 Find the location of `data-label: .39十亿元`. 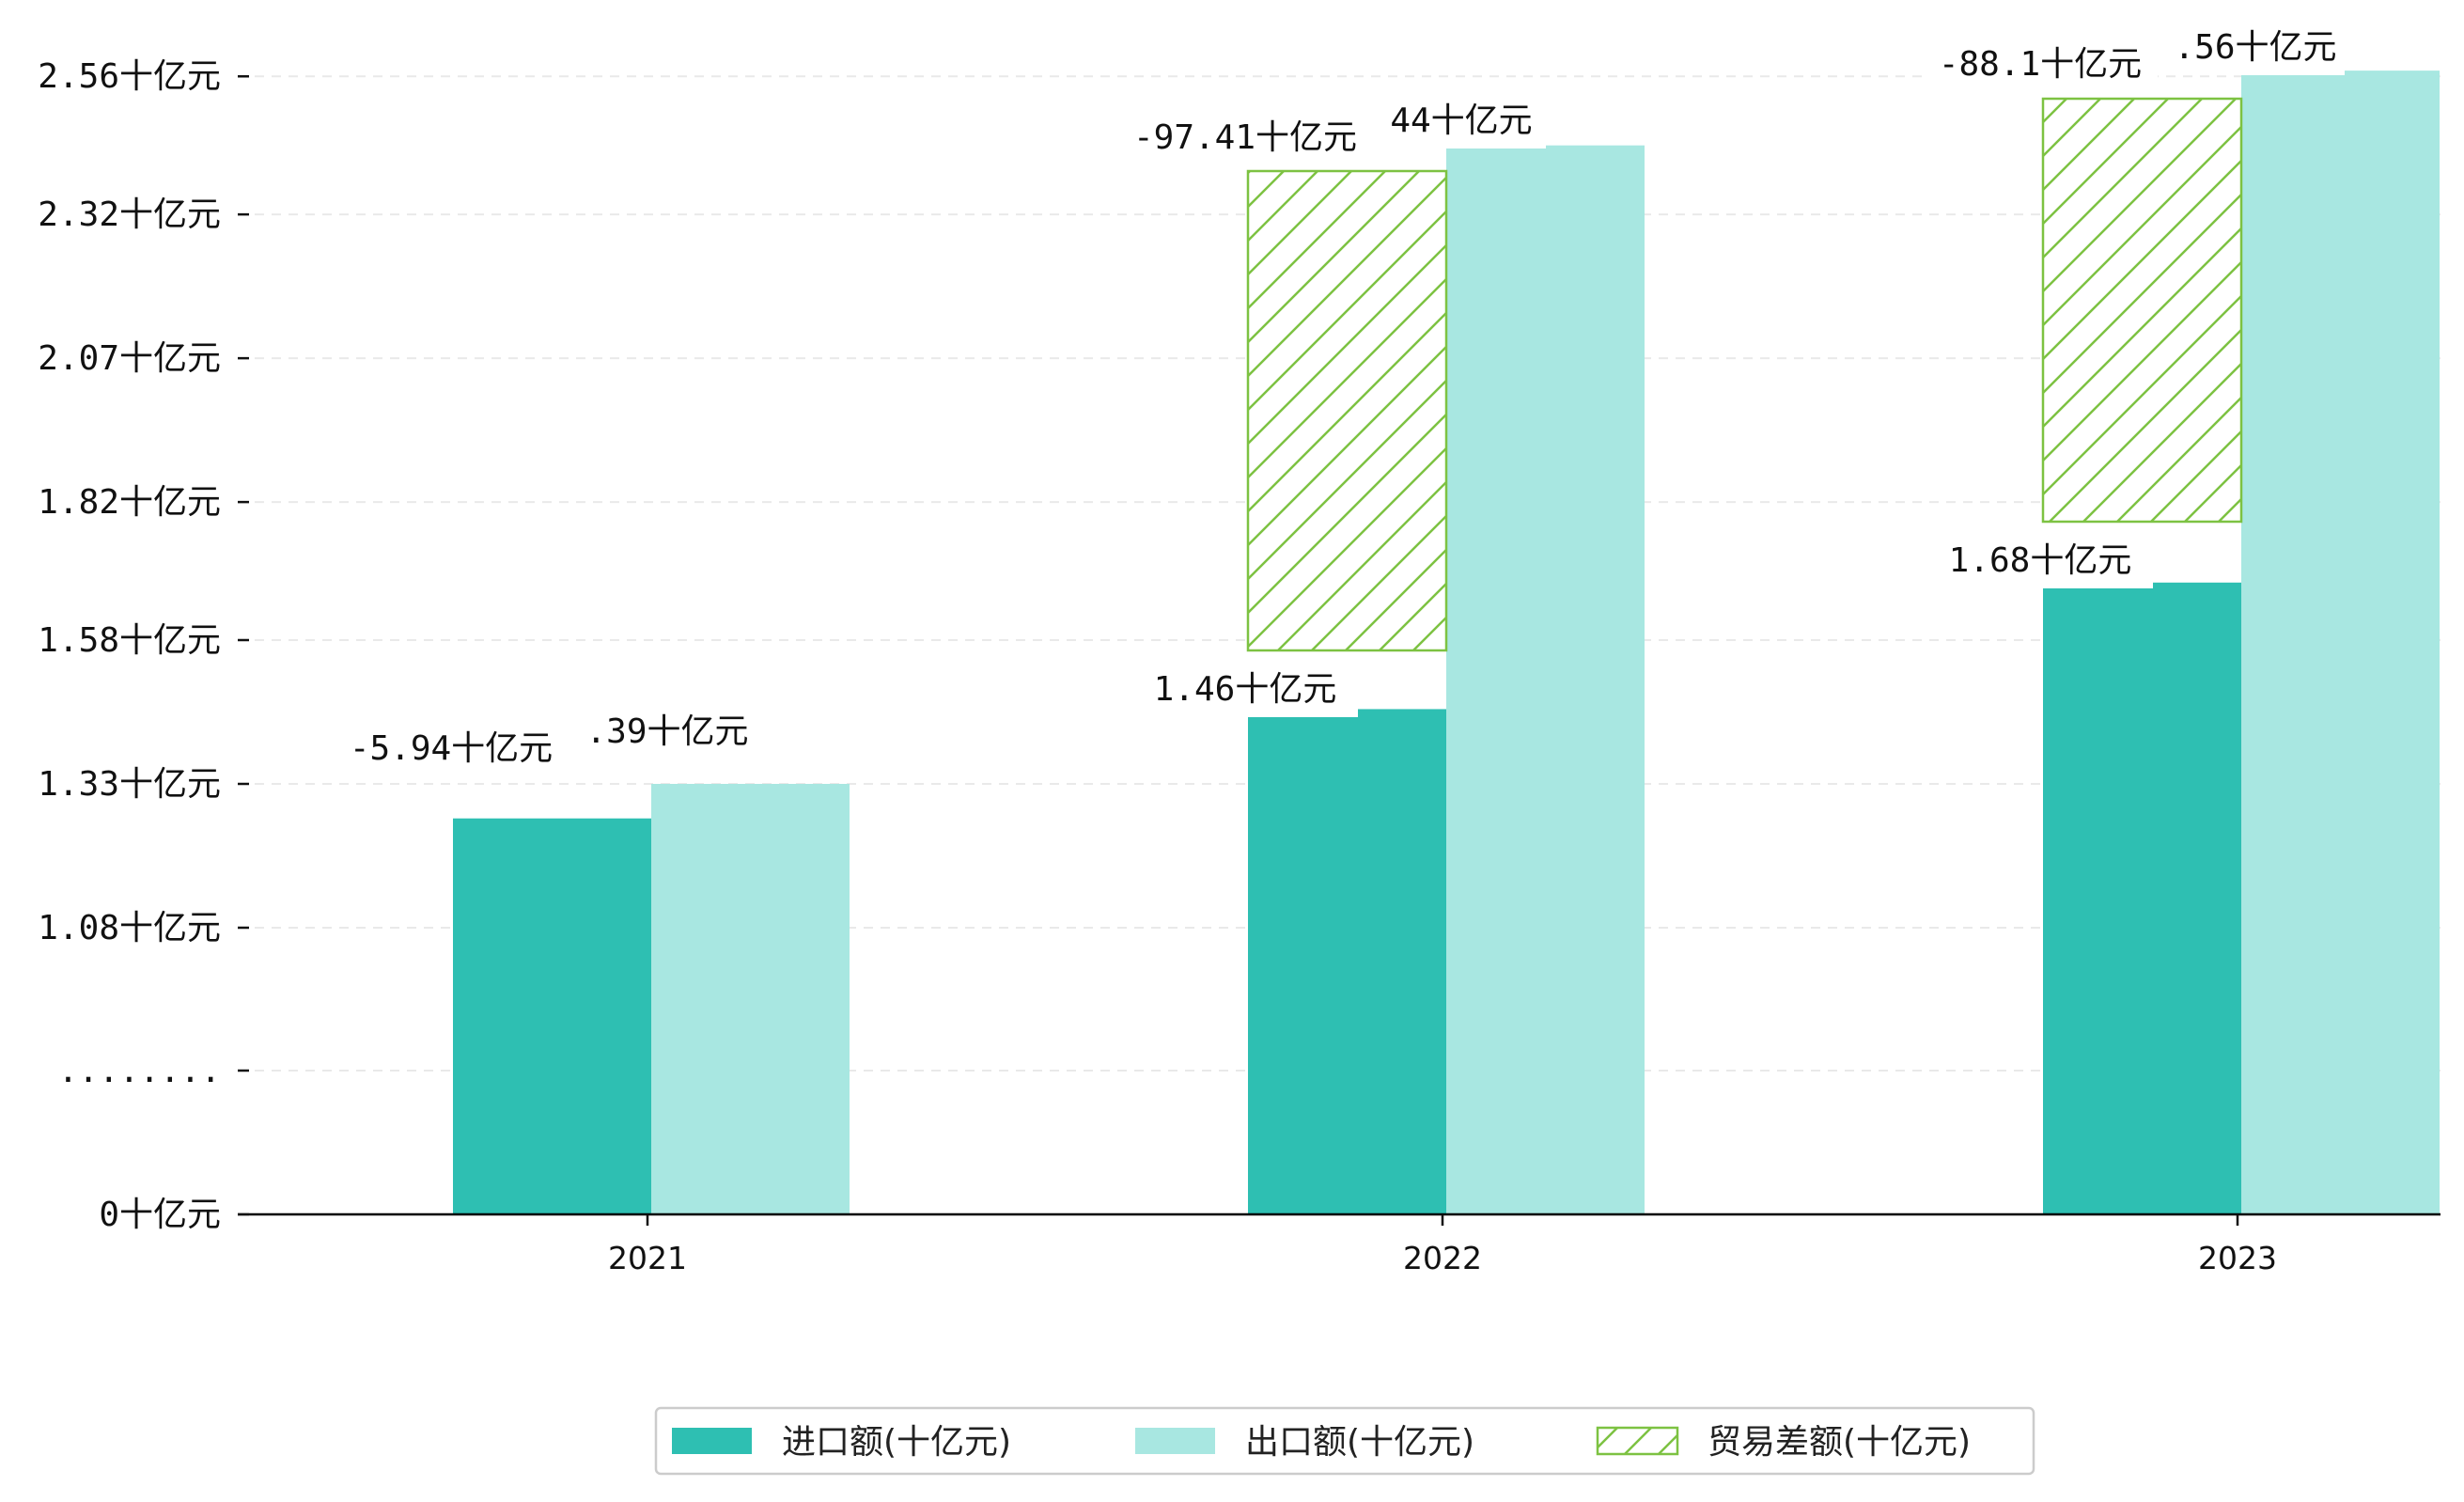

data-label: .39十亿元 is located at coordinates (666, 731).